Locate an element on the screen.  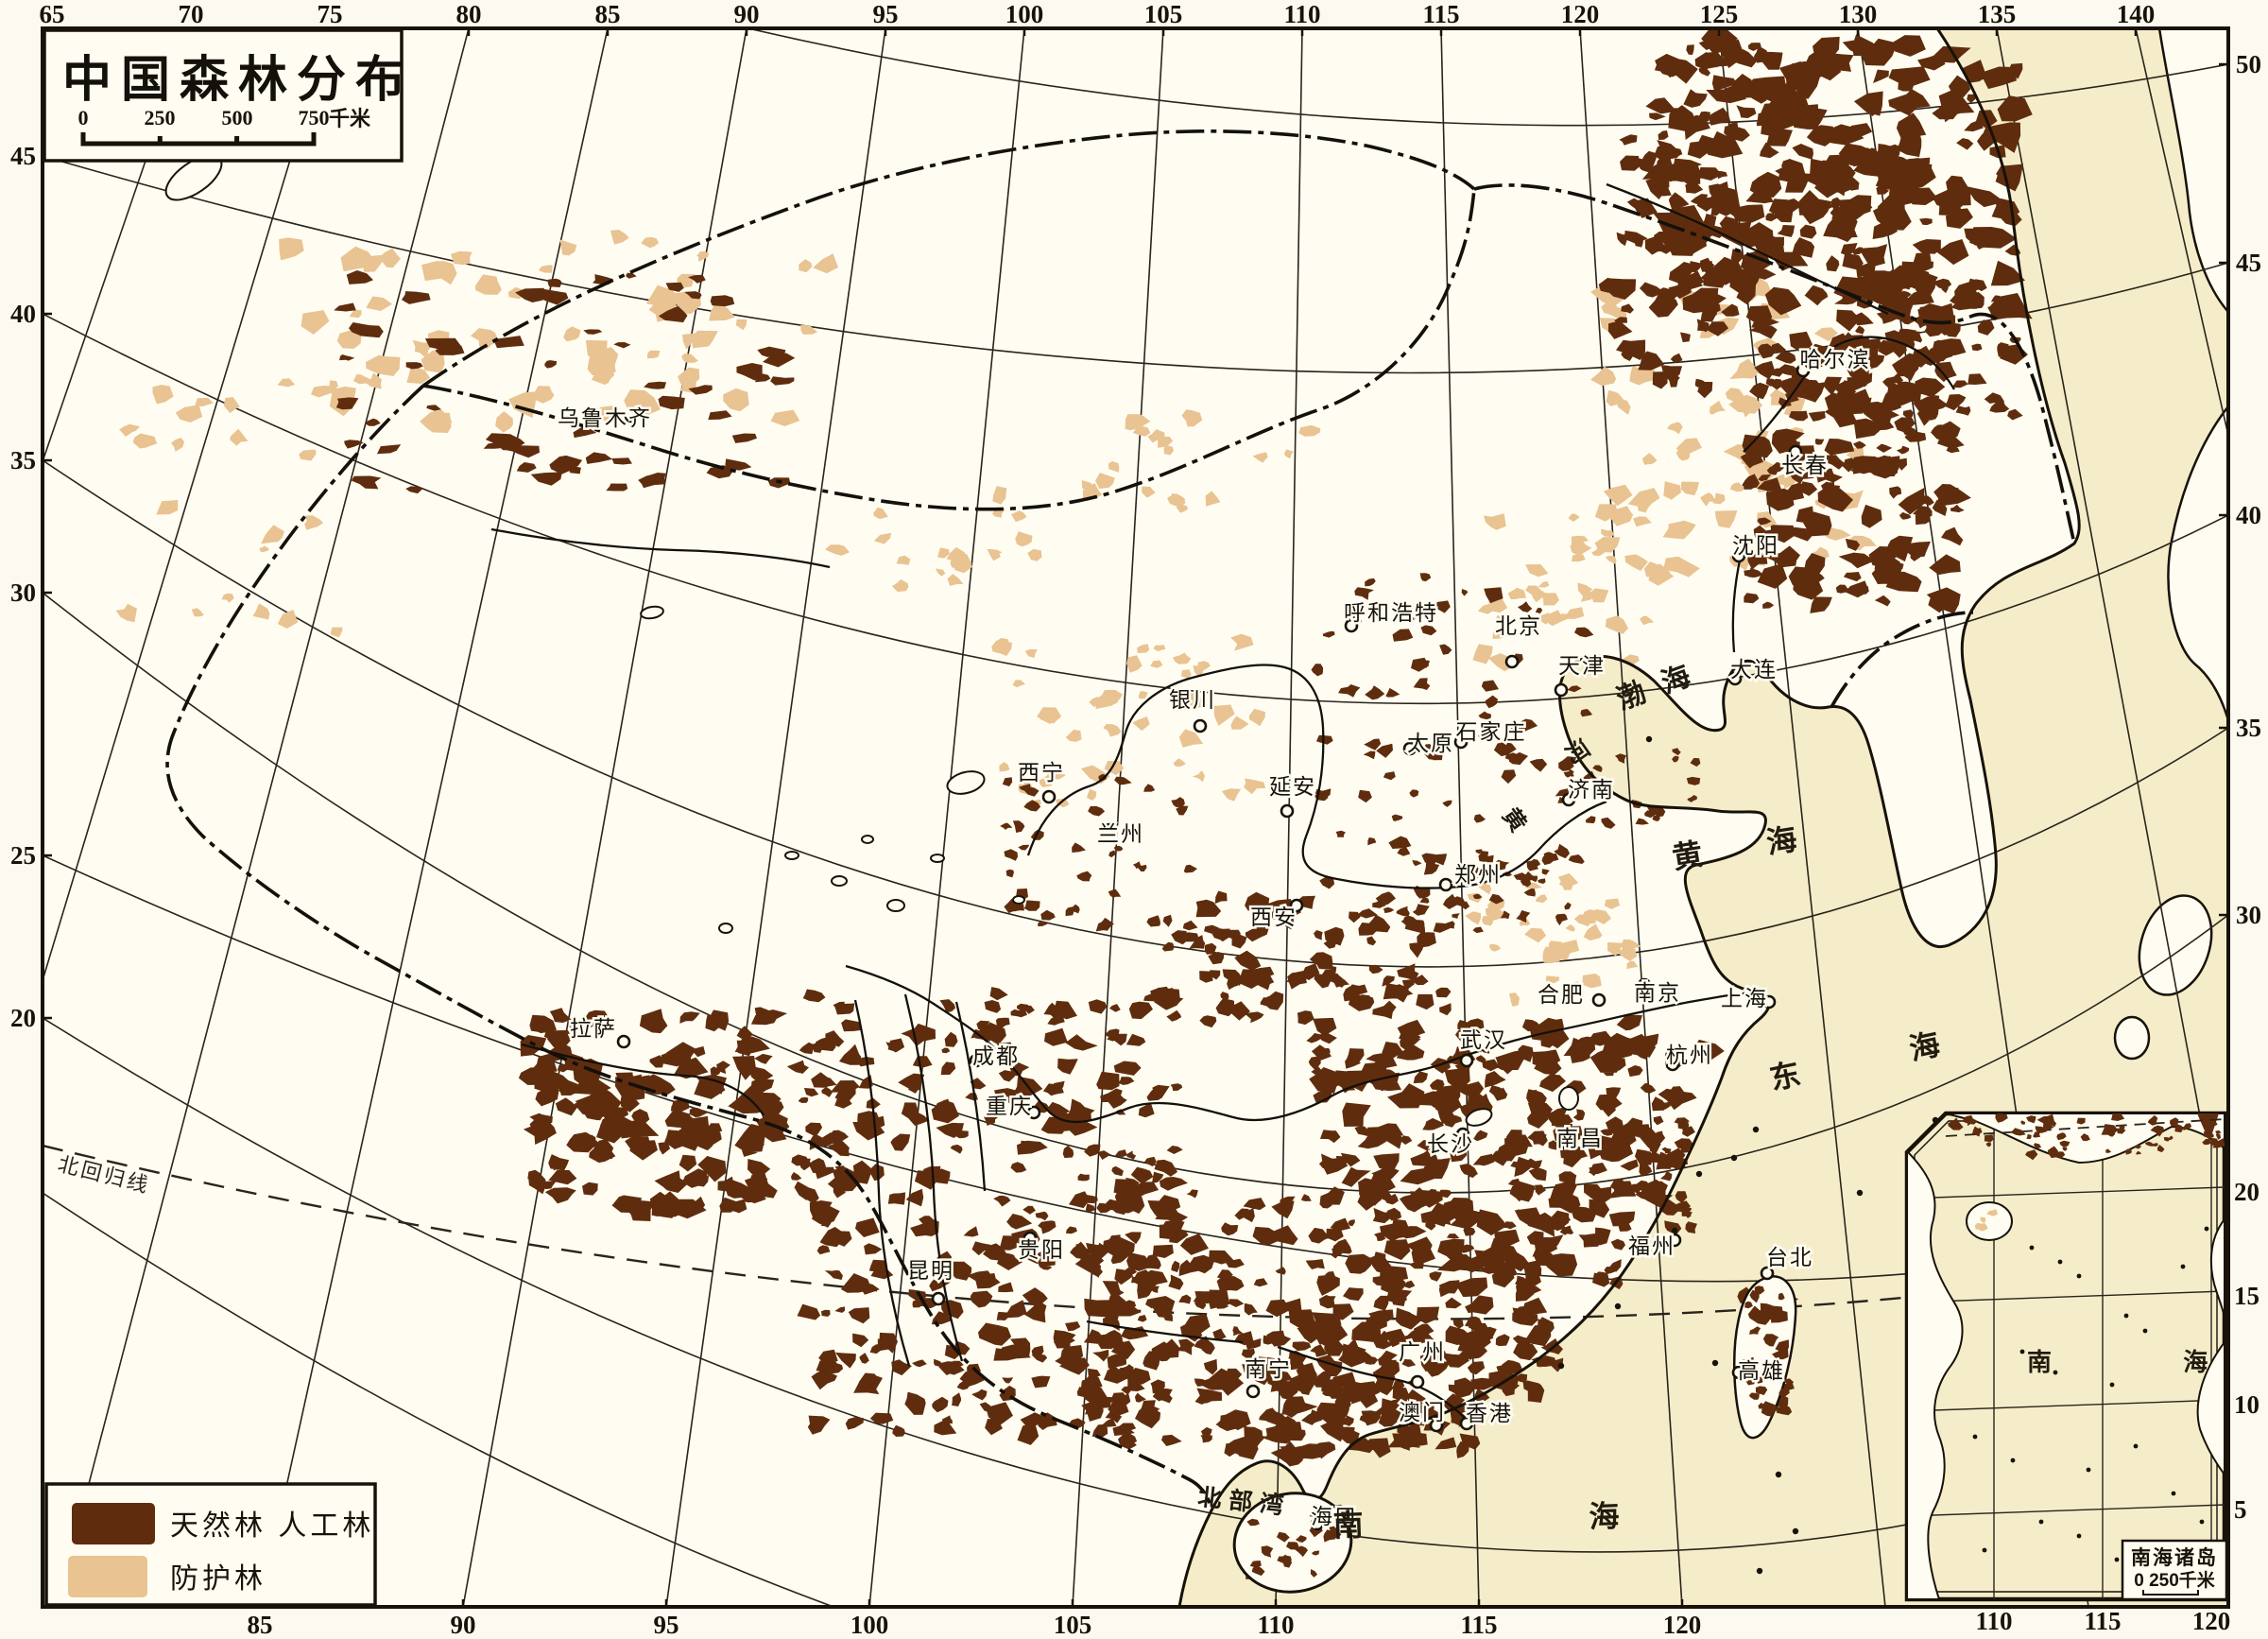
graticule-label: 140 is located at coordinates (2136, 14).